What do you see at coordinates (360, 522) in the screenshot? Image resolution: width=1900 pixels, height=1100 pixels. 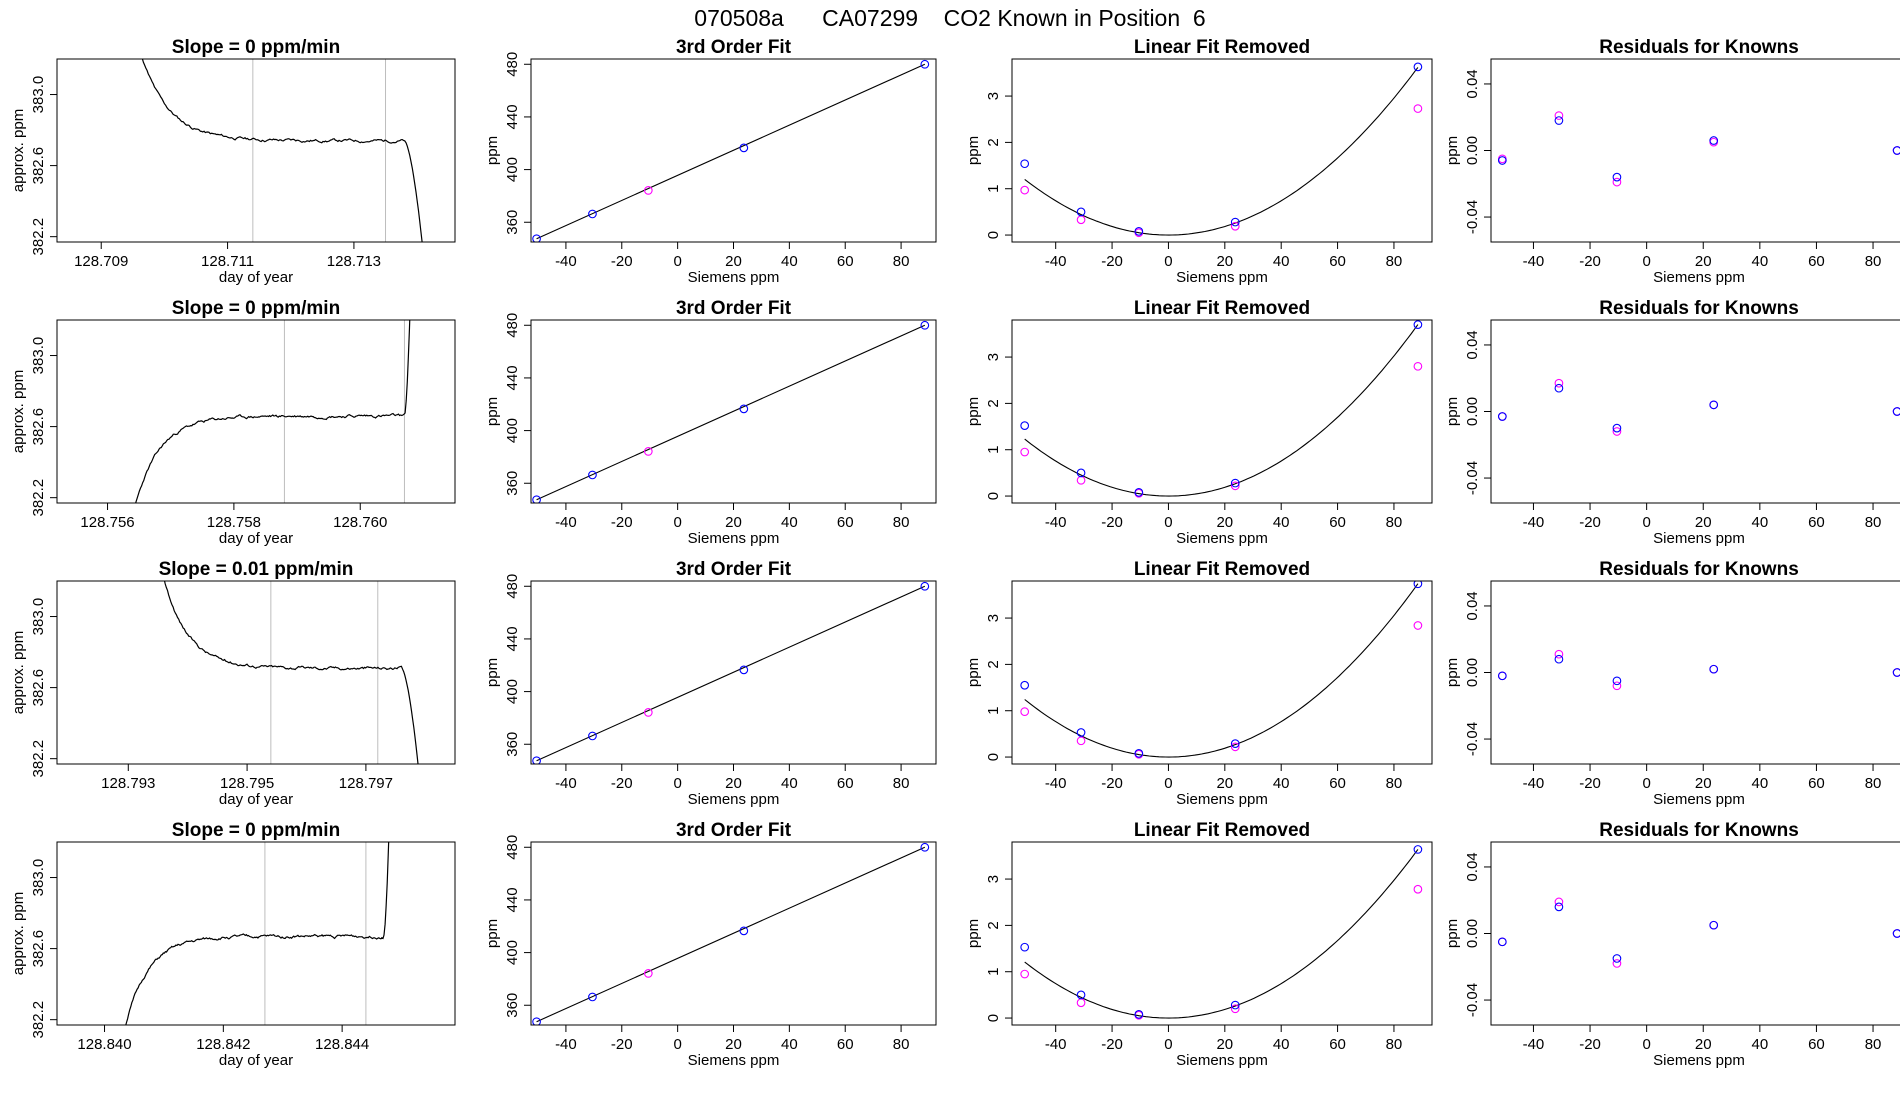 I see `x-tick-label: 128.760` at bounding box center [360, 522].